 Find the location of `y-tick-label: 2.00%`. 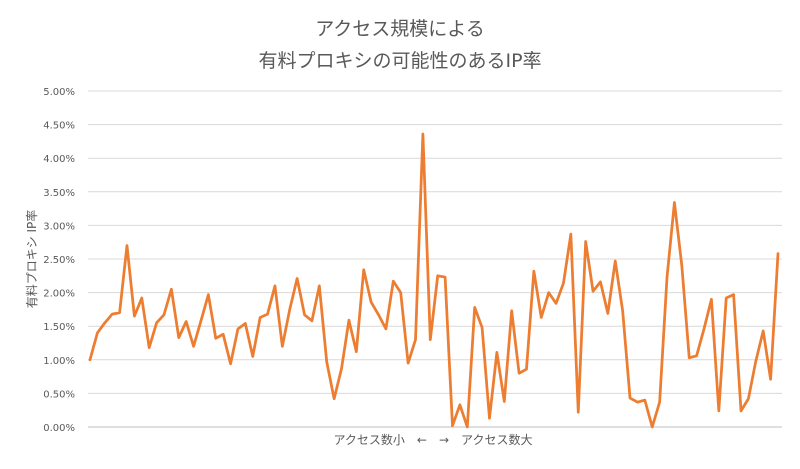

y-tick-label: 2.00% is located at coordinates (59, 294).